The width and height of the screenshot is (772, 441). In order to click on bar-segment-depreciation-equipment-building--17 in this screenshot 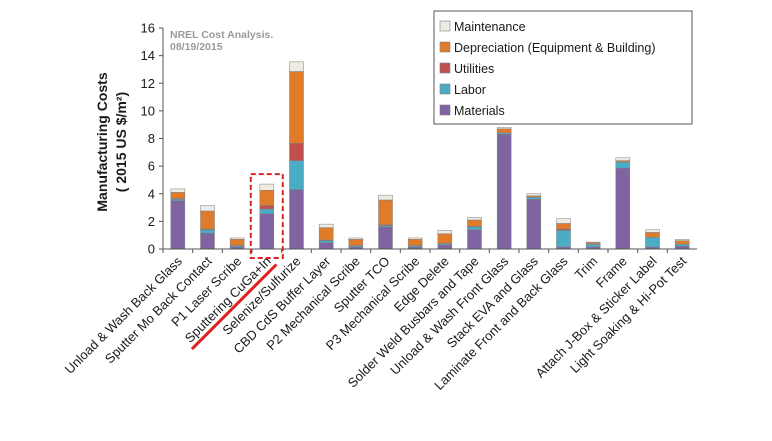, I will do `click(682, 242)`.